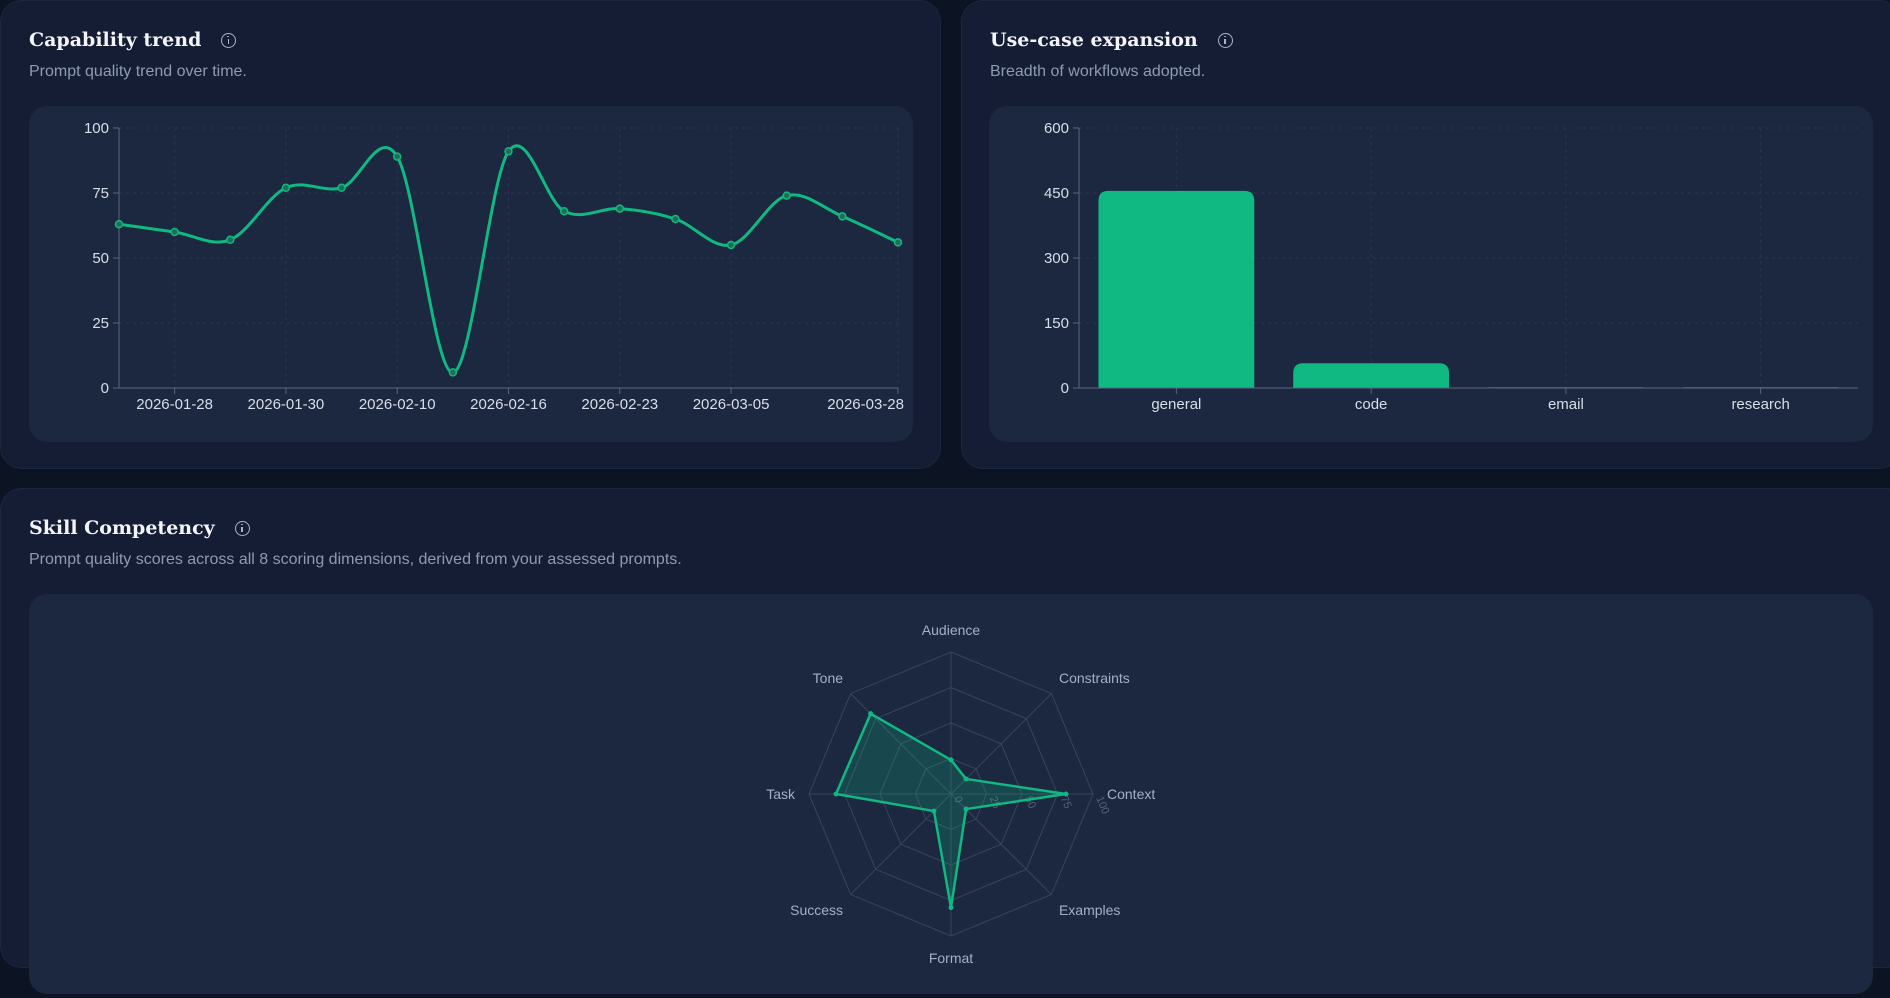 The width and height of the screenshot is (1890, 998). What do you see at coordinates (1131, 794) in the screenshot?
I see `radar-axis-label: Context` at bounding box center [1131, 794].